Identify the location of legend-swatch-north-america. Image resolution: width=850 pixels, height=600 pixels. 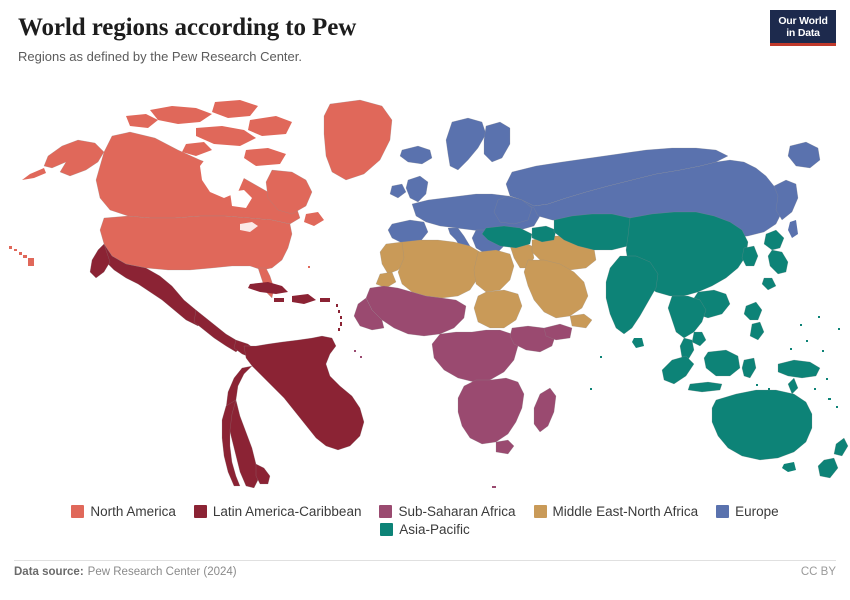
(78, 512).